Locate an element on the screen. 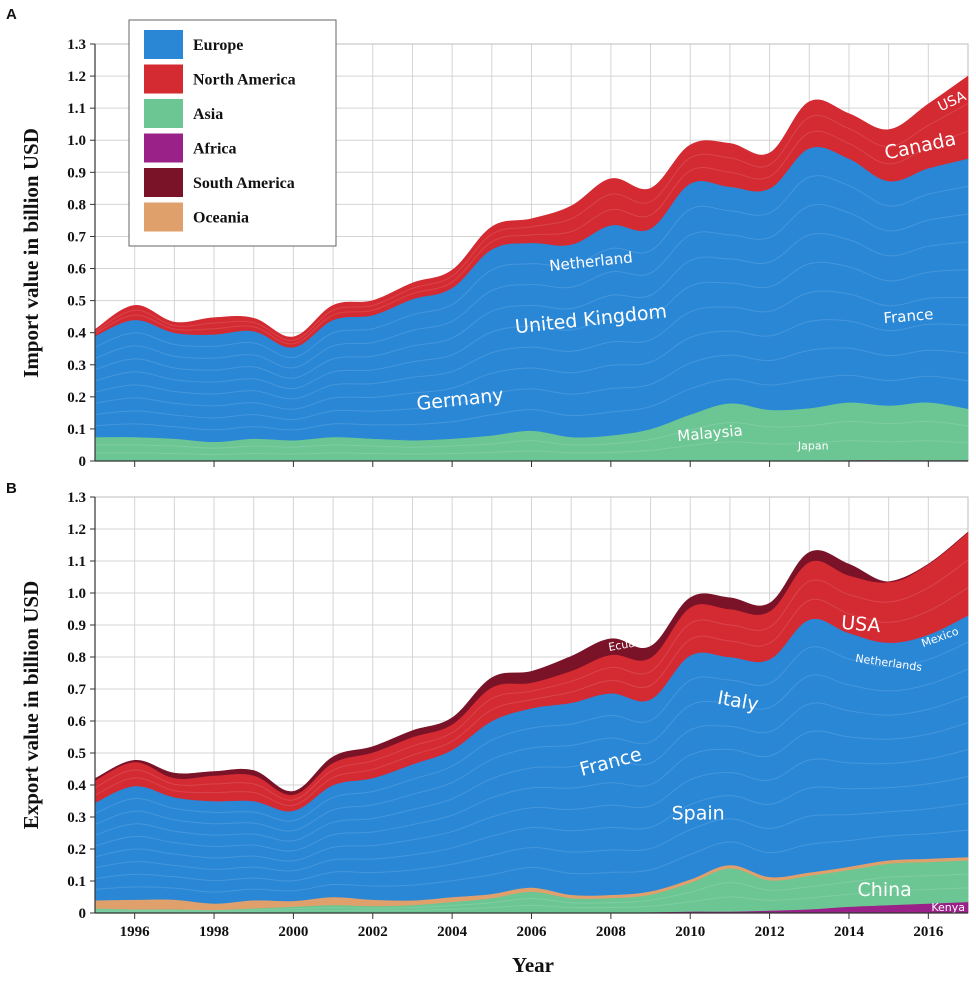 The width and height of the screenshot is (976, 987). x-tick-label: 1996 is located at coordinates (135, 932).